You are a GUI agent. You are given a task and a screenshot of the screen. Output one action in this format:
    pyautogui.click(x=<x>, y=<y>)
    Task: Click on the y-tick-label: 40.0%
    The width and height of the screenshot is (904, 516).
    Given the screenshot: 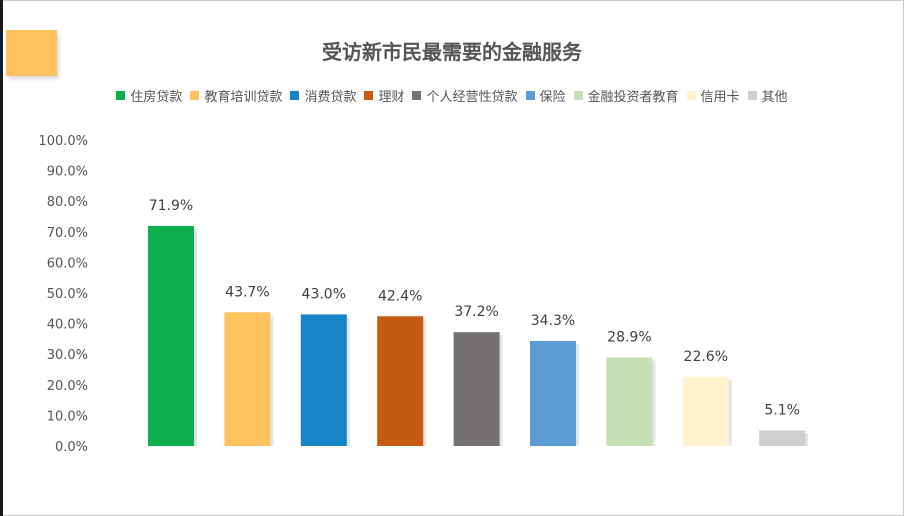 What is the action you would take?
    pyautogui.click(x=67, y=325)
    